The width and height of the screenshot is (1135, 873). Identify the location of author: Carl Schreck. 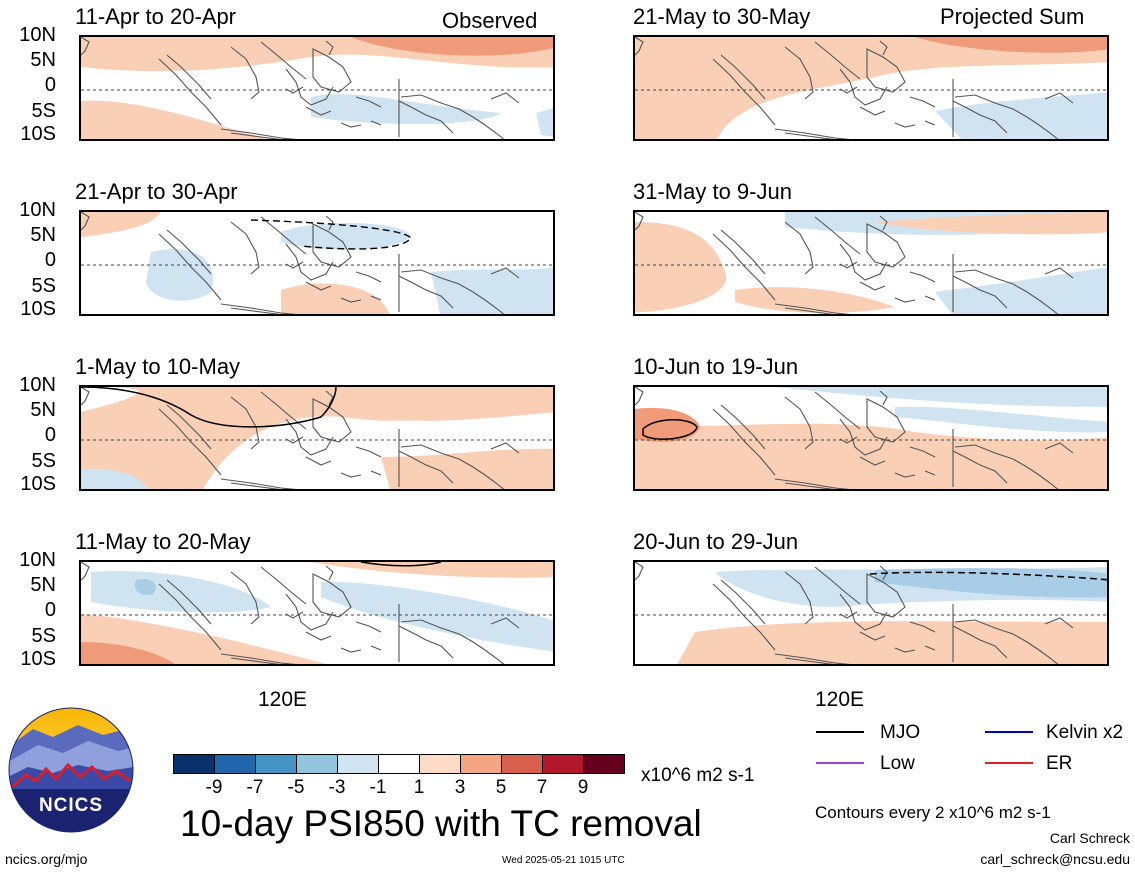
(1089, 838).